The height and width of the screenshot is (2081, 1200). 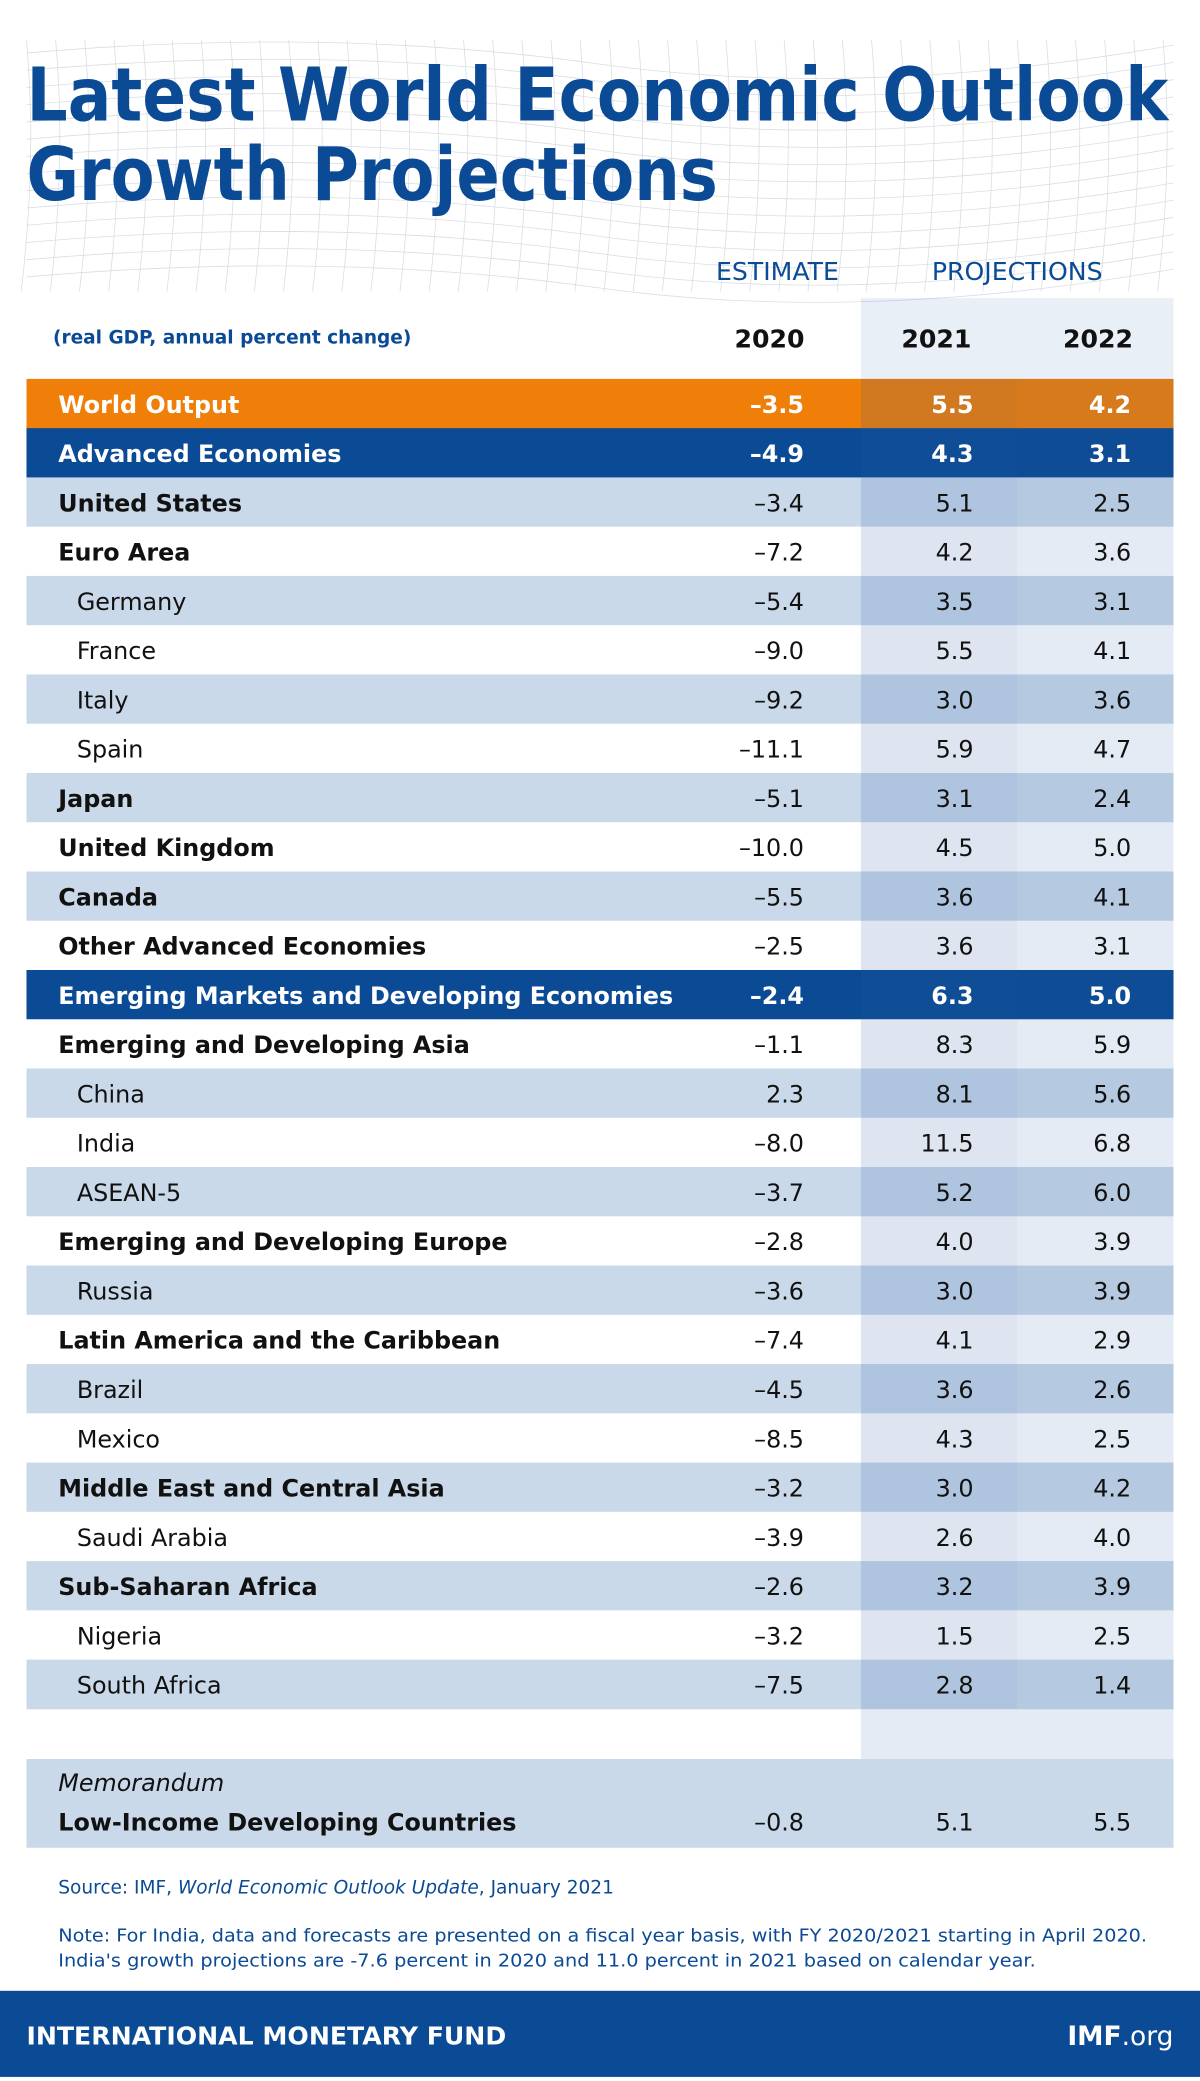 I want to click on cell-value: 4.0, so click(x=955, y=1242).